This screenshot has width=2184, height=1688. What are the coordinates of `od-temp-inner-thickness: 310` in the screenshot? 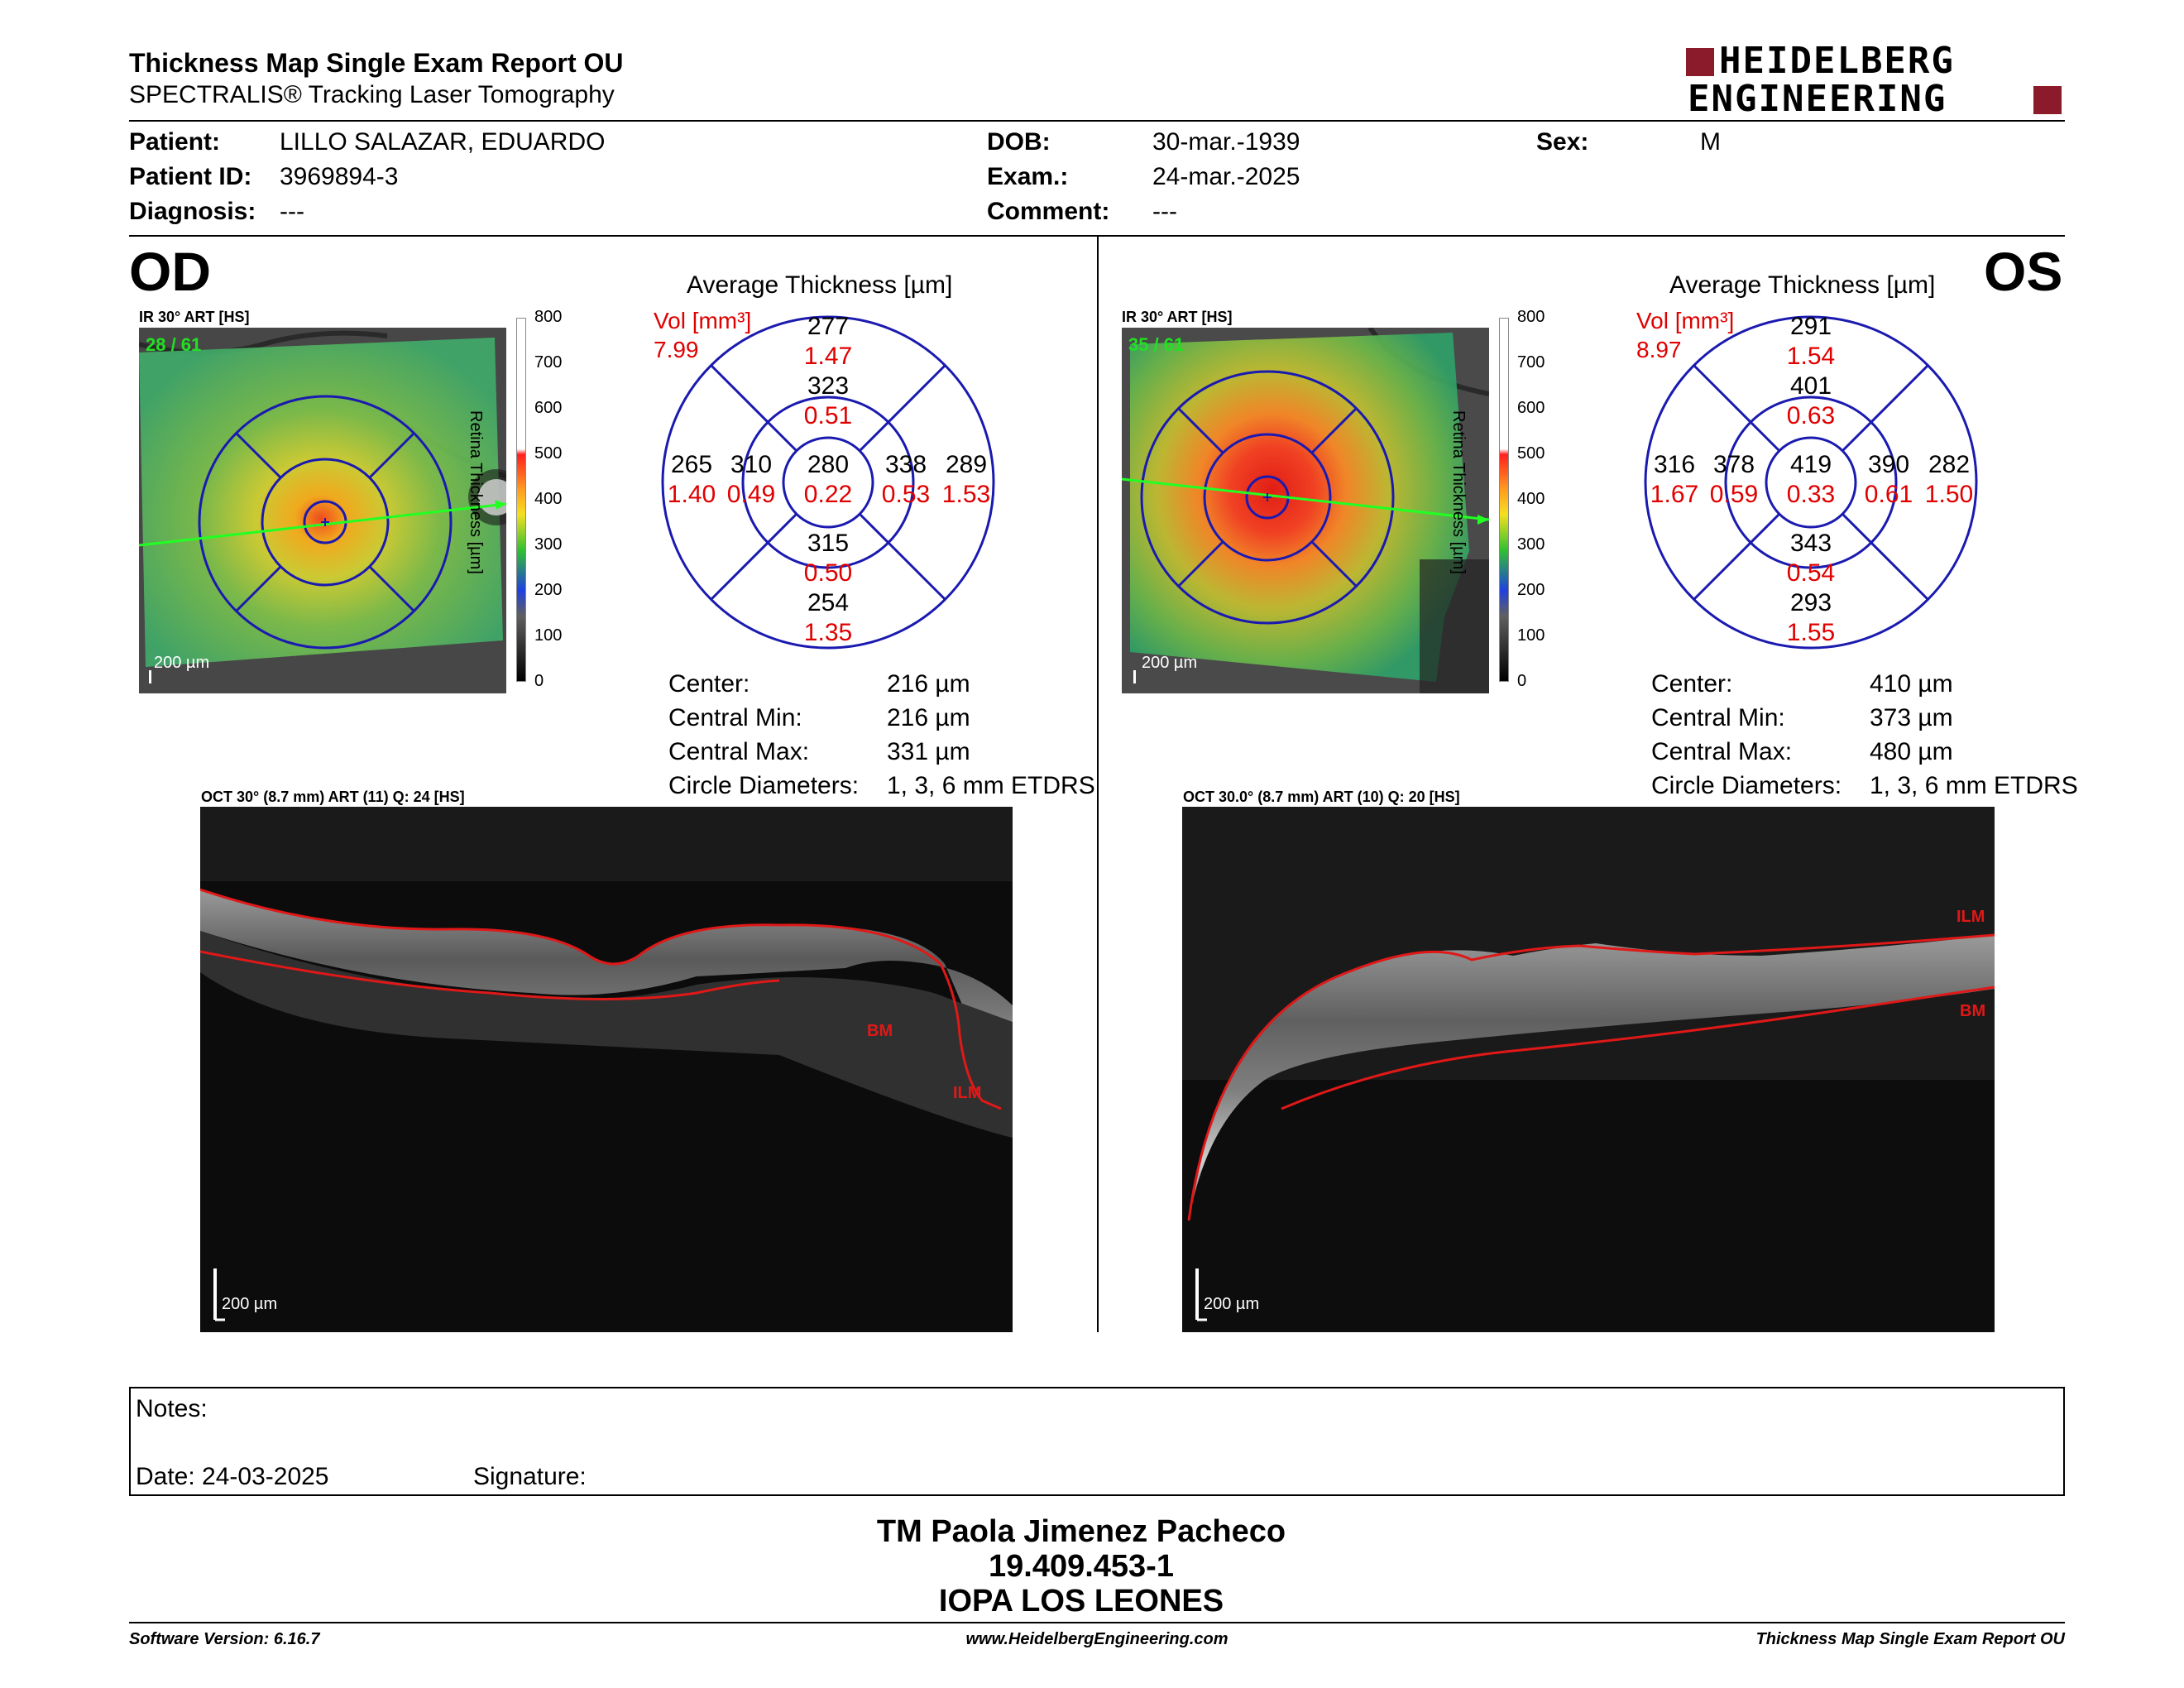 It's located at (751, 464).